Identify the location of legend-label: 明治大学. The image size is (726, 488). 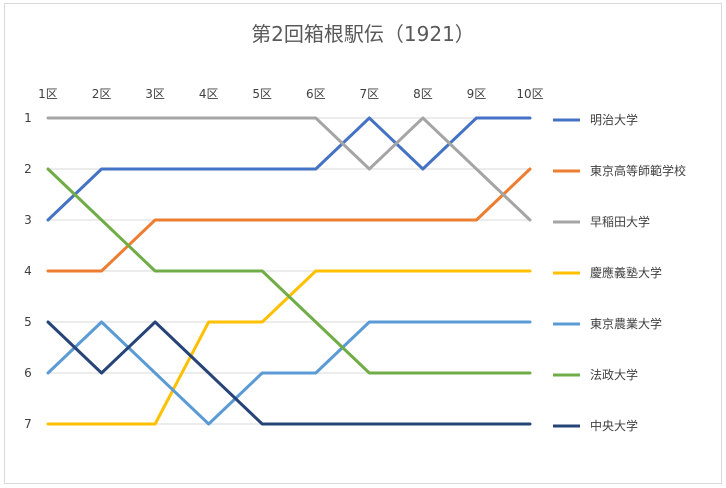
(614, 119).